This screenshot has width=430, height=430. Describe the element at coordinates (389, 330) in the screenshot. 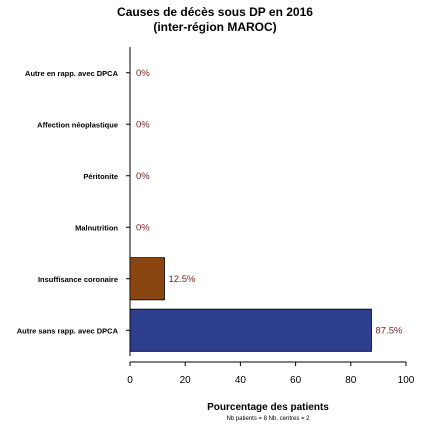

I see `bar-value-label: 87.5%` at that location.